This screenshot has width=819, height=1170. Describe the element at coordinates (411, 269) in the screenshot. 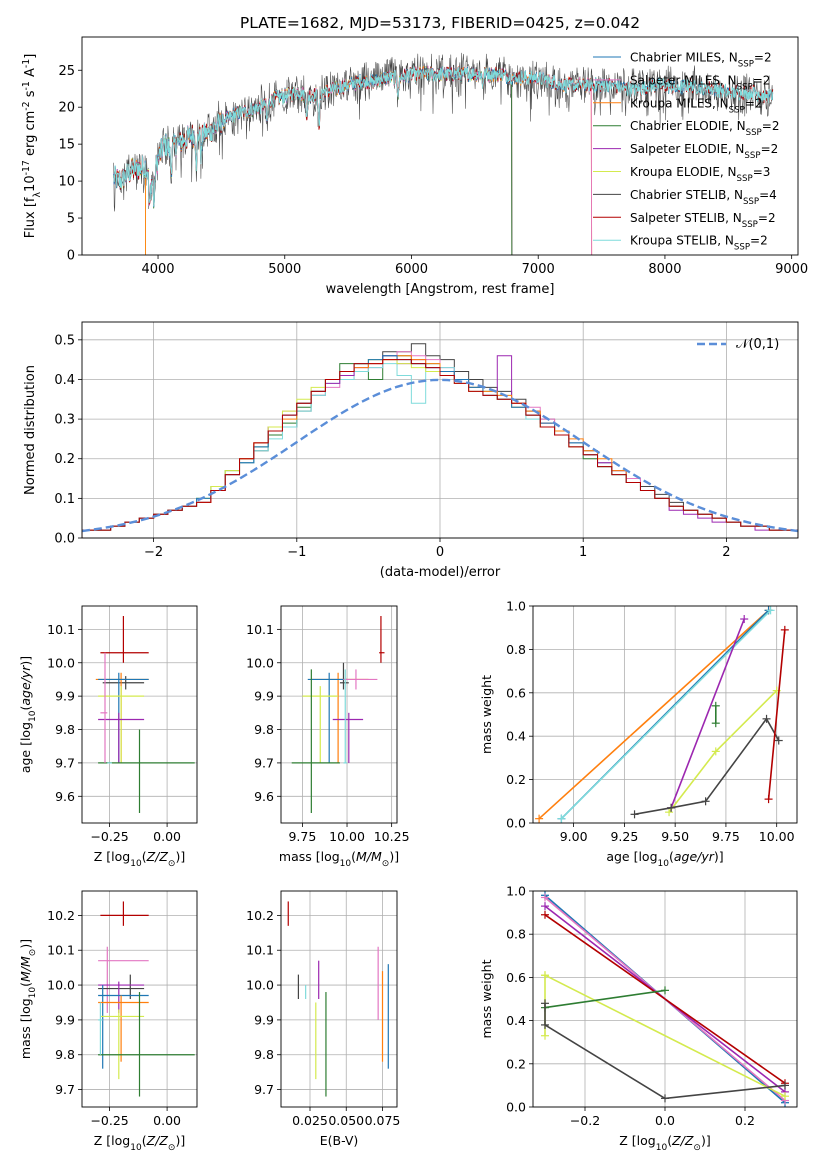

I see `x-tick-label: 6000` at that location.